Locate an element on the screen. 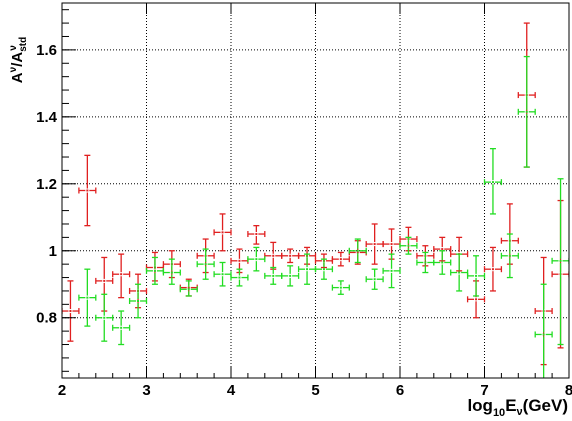 The width and height of the screenshot is (572, 421). y-tick-label: 1.2 is located at coordinates (46, 184).